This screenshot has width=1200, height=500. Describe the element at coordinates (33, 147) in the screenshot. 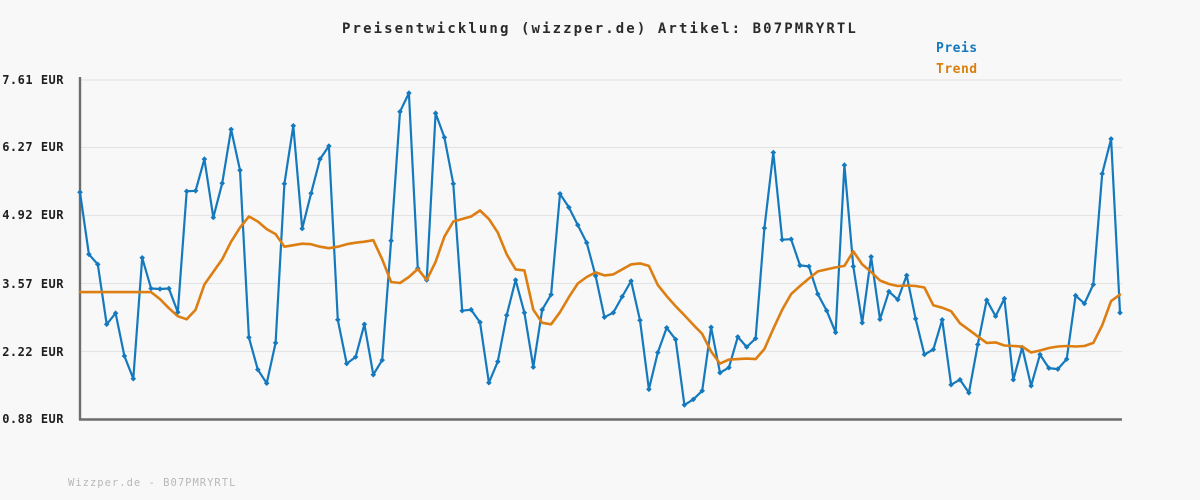

I see `y-tick-label: 6.27 EUR` at that location.